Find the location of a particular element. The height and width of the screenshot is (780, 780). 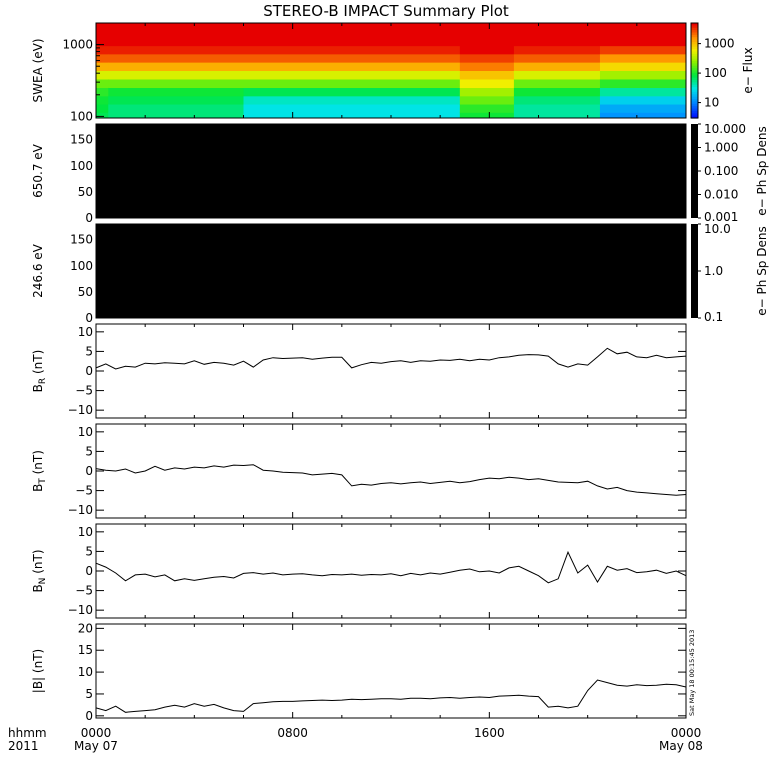

field-line-series is located at coordinates (391, 358).